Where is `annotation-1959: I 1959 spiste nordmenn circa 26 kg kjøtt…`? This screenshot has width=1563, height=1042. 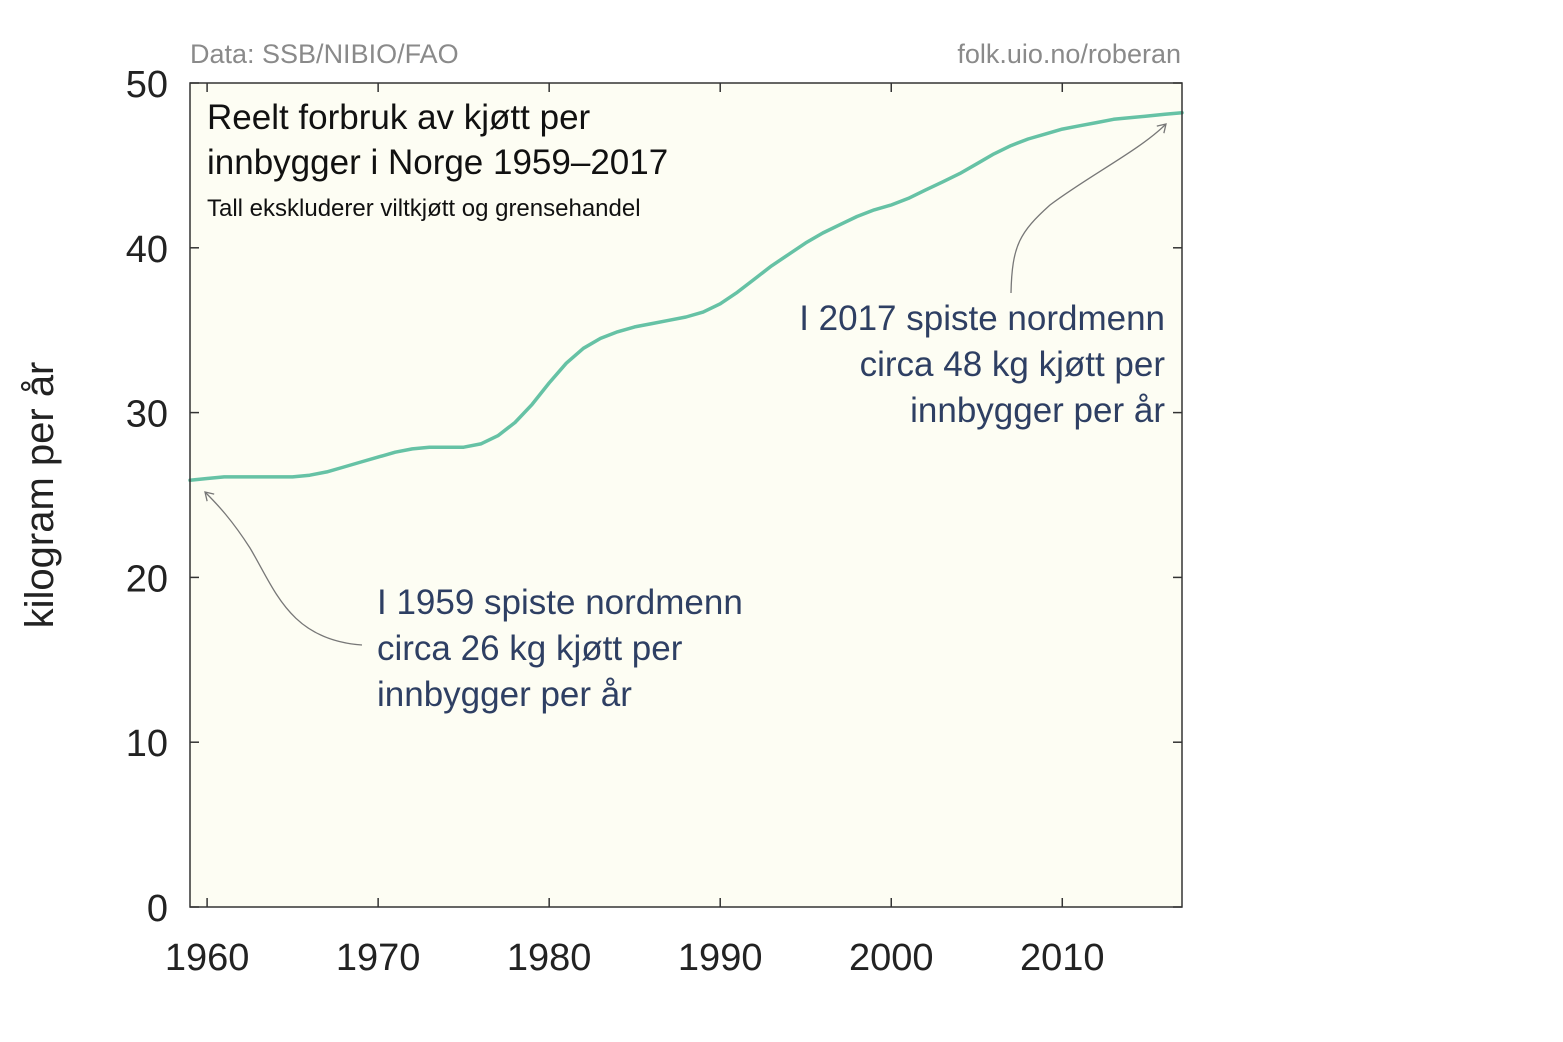 annotation-1959: I 1959 spiste nordmenn circa 26 kg kjøtt… is located at coordinates (560, 648).